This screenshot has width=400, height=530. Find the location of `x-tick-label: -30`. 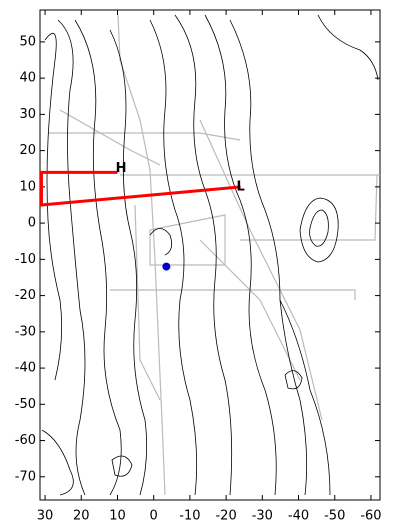

x-tick-label: -30 is located at coordinates (262, 516).